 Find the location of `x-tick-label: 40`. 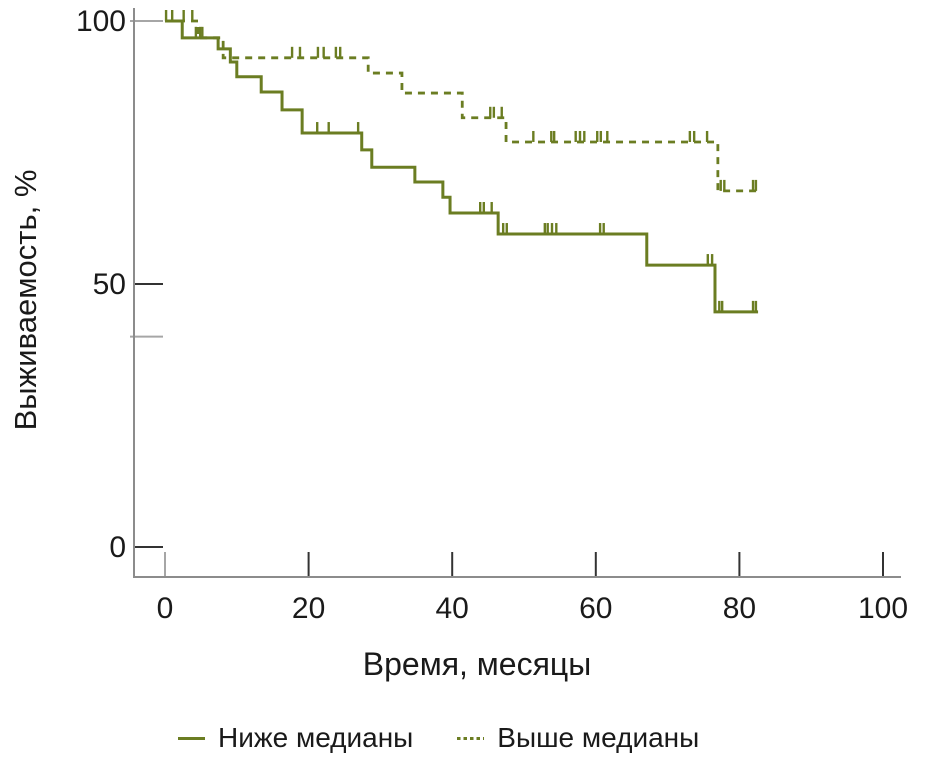

x-tick-label: 40 is located at coordinates (452, 608).